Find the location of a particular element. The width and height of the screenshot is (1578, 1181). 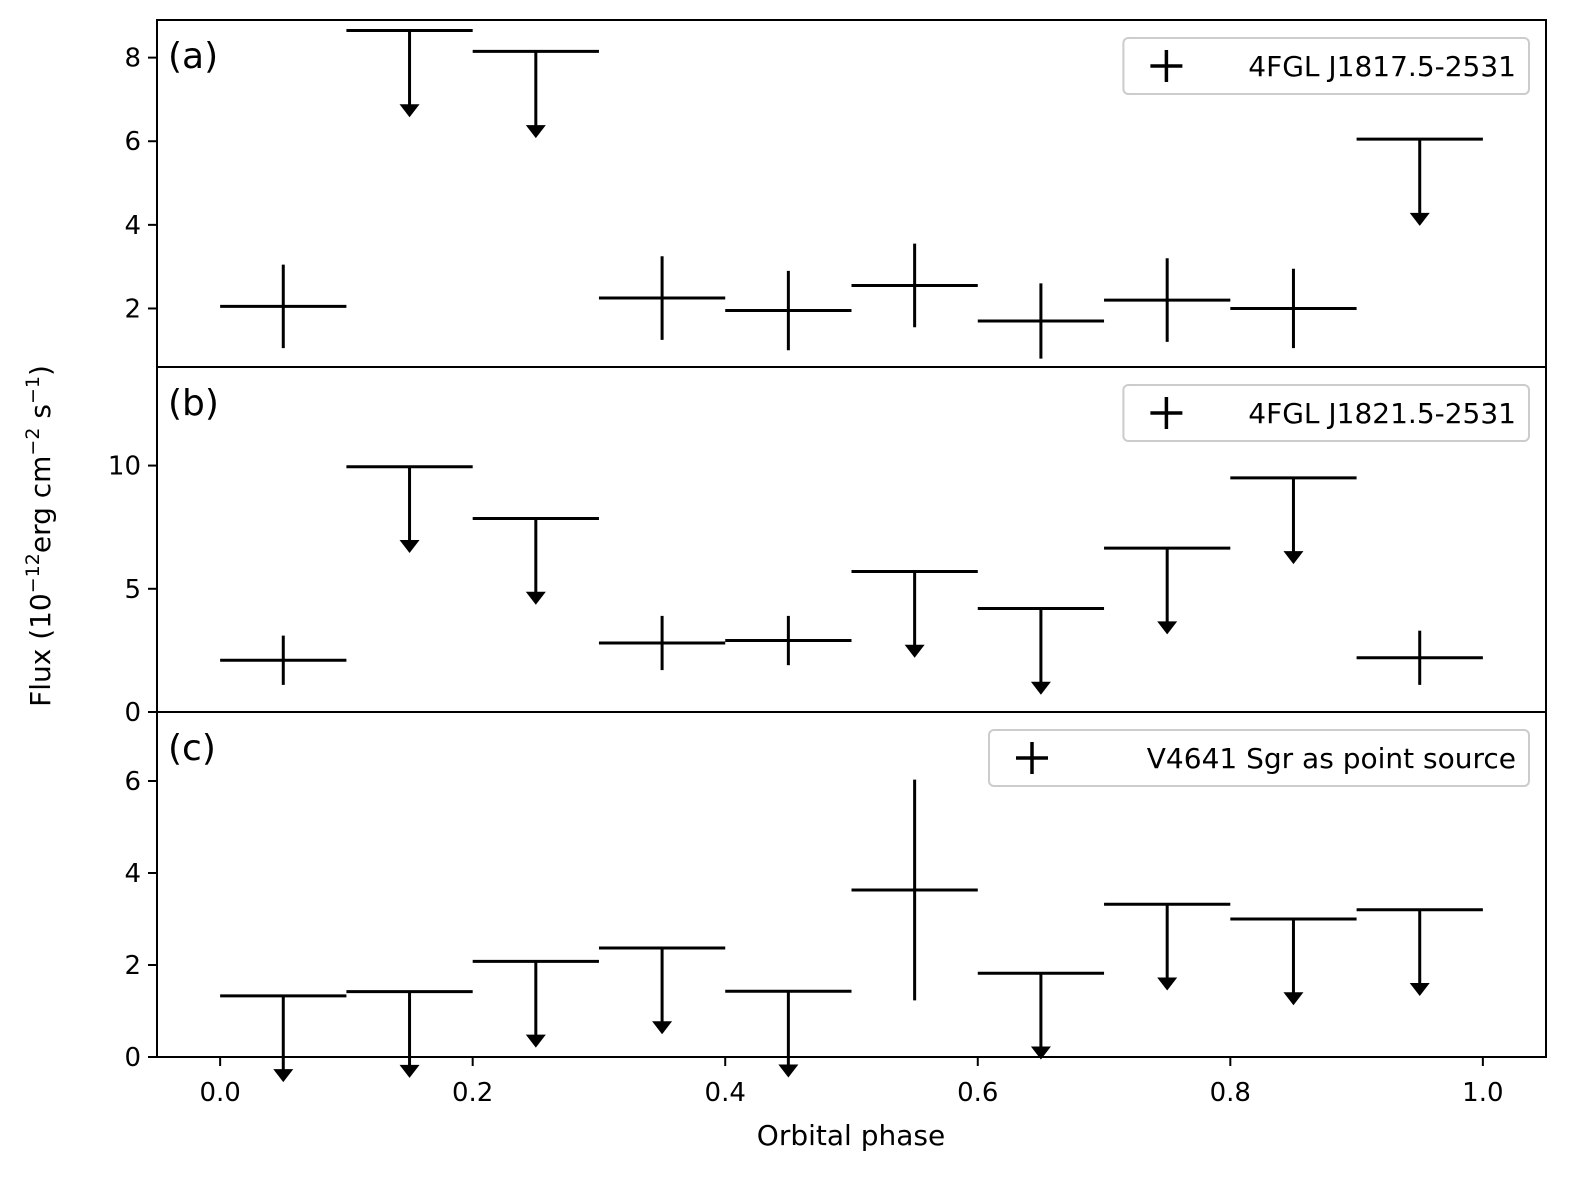

y-tick-label: 5 is located at coordinates (132, 590).